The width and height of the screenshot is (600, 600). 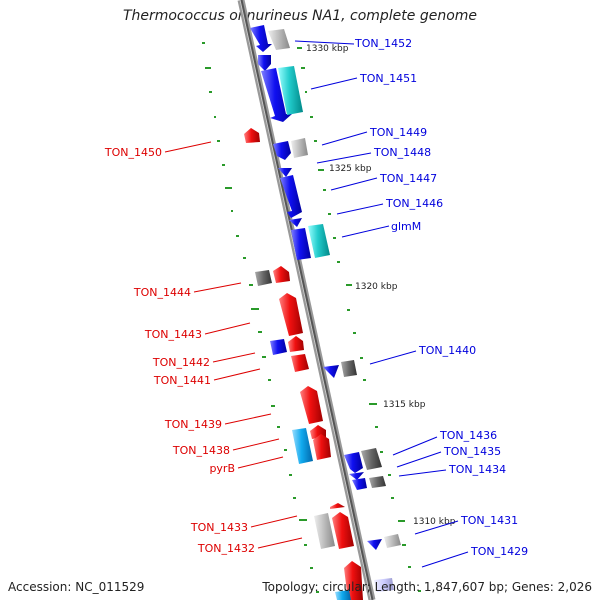 What do you see at coordinates (402, 152) in the screenshot?
I see `label-TON_1448: TON_1448` at bounding box center [402, 152].